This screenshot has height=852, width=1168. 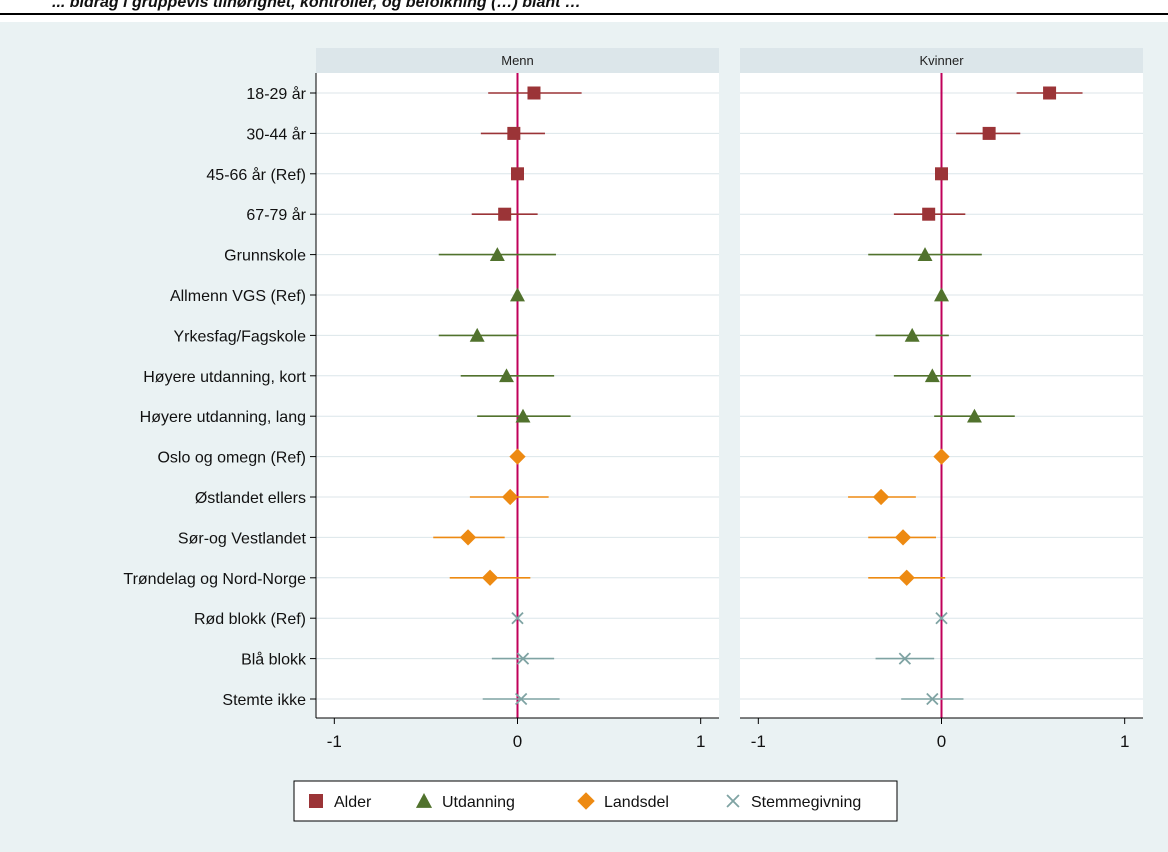 What do you see at coordinates (636, 802) in the screenshot?
I see `legend-label: Landsdel` at bounding box center [636, 802].